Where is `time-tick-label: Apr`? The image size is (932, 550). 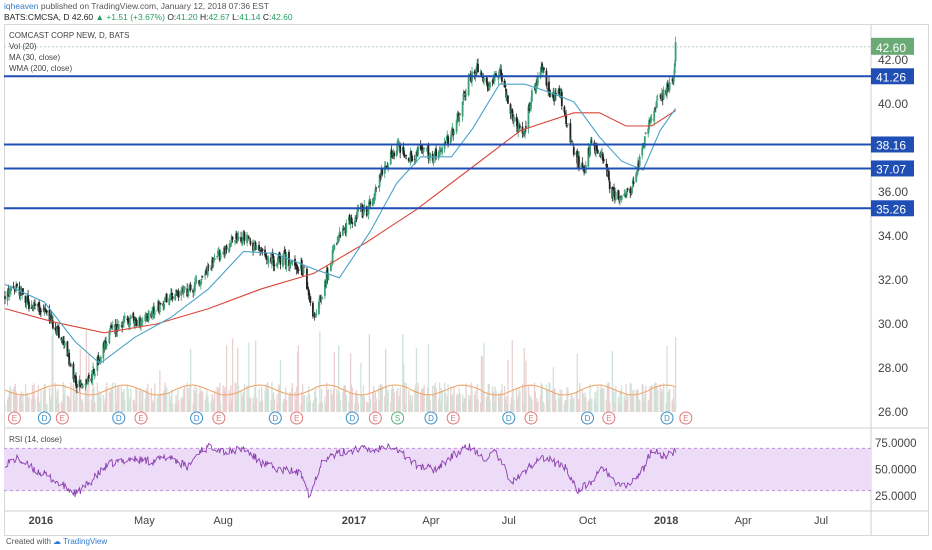 time-tick-label: Apr is located at coordinates (430, 521).